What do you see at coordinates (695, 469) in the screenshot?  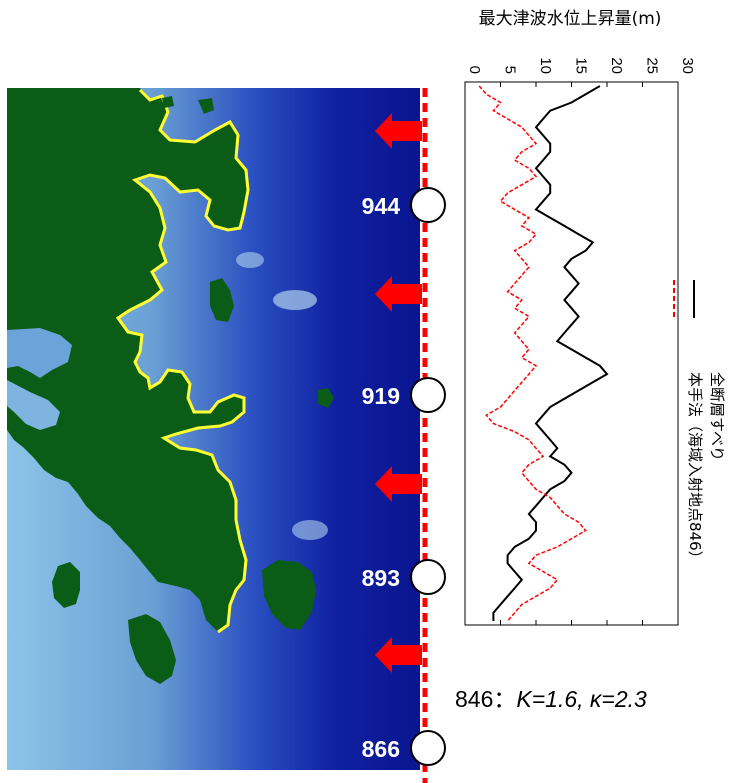 I see `legend-label-dashed: 本手法（海域入射地点846）` at bounding box center [695, 469].